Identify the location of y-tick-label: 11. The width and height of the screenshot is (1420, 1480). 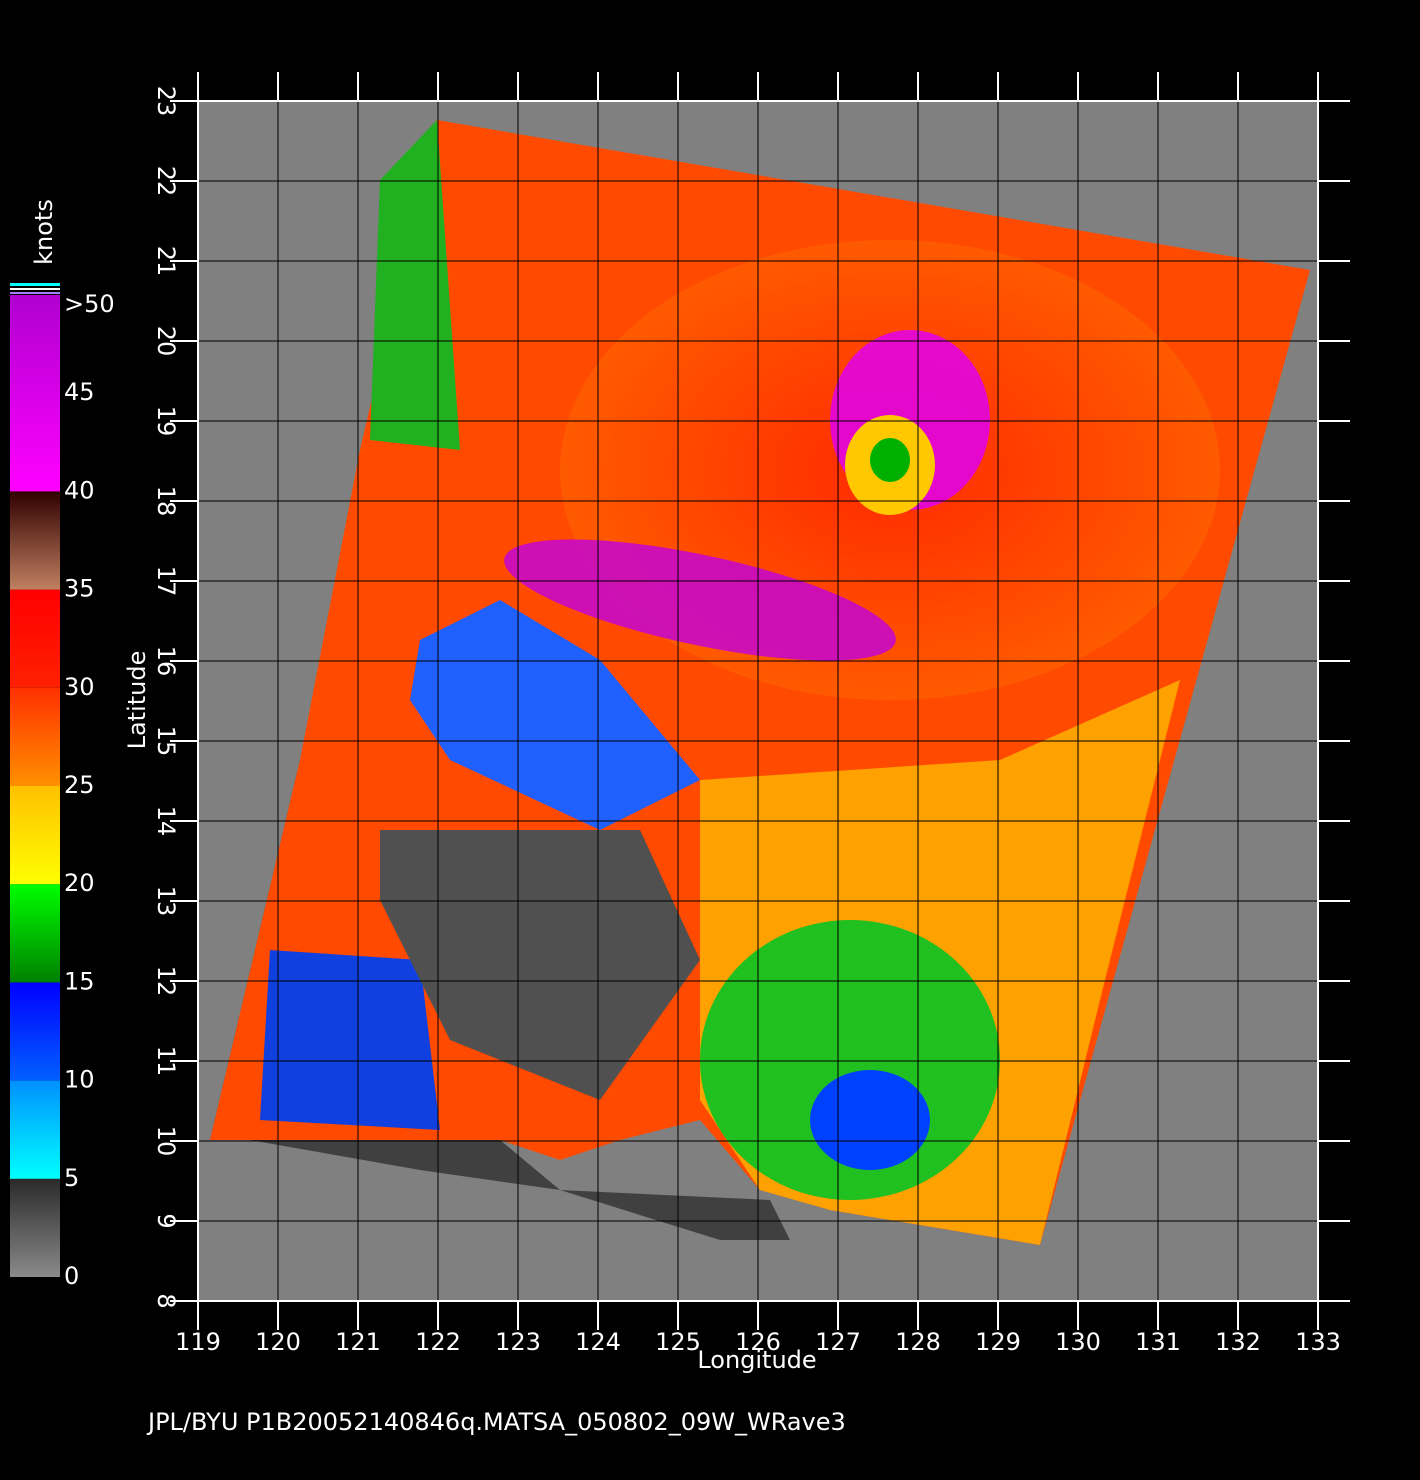
(166, 1061).